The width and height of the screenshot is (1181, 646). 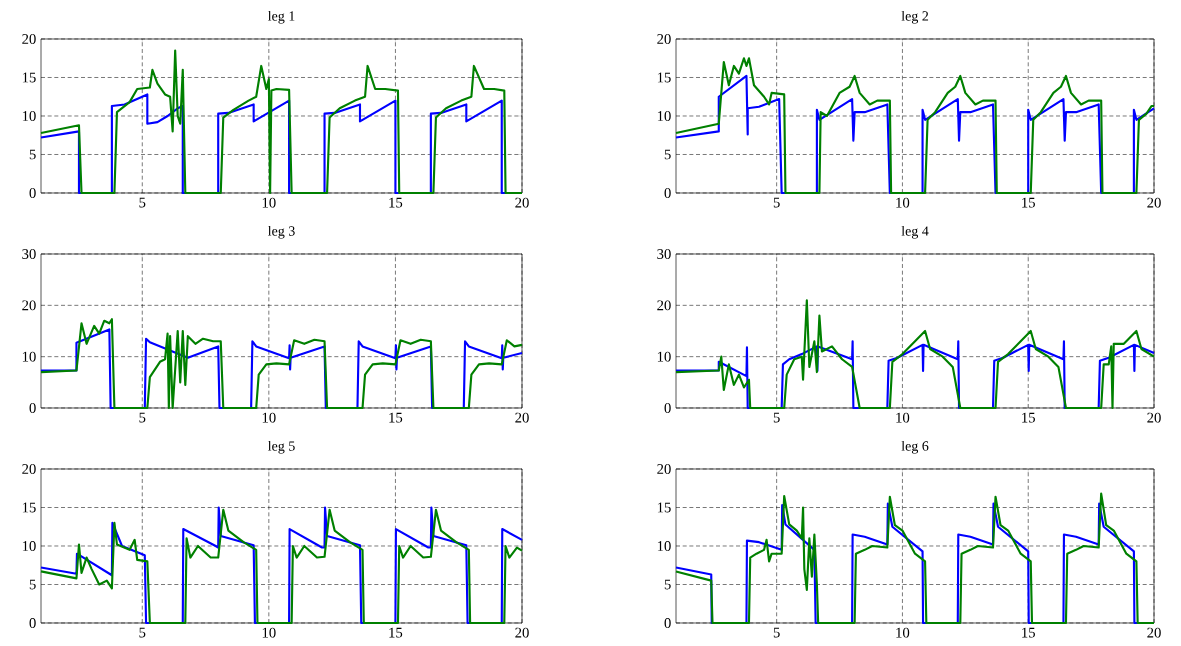 What do you see at coordinates (281, 447) in the screenshot?
I see `chart-title: leg 5` at bounding box center [281, 447].